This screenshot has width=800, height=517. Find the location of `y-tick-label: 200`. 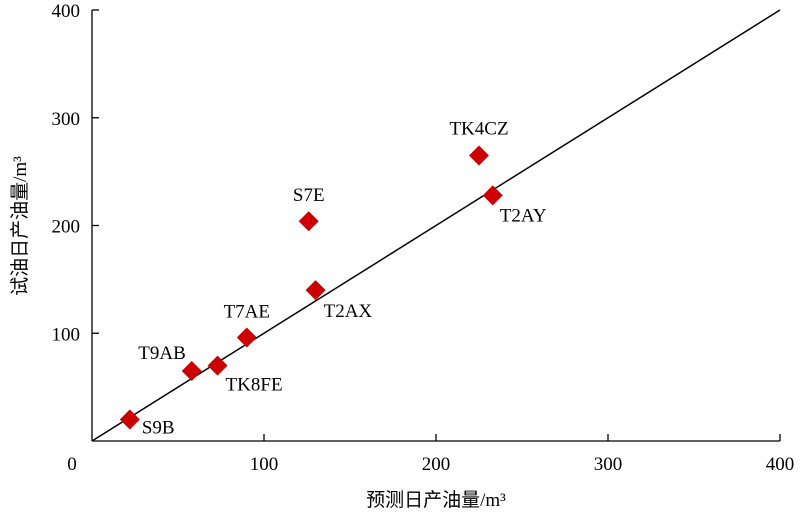

y-tick-label: 200 is located at coordinates (66, 227).